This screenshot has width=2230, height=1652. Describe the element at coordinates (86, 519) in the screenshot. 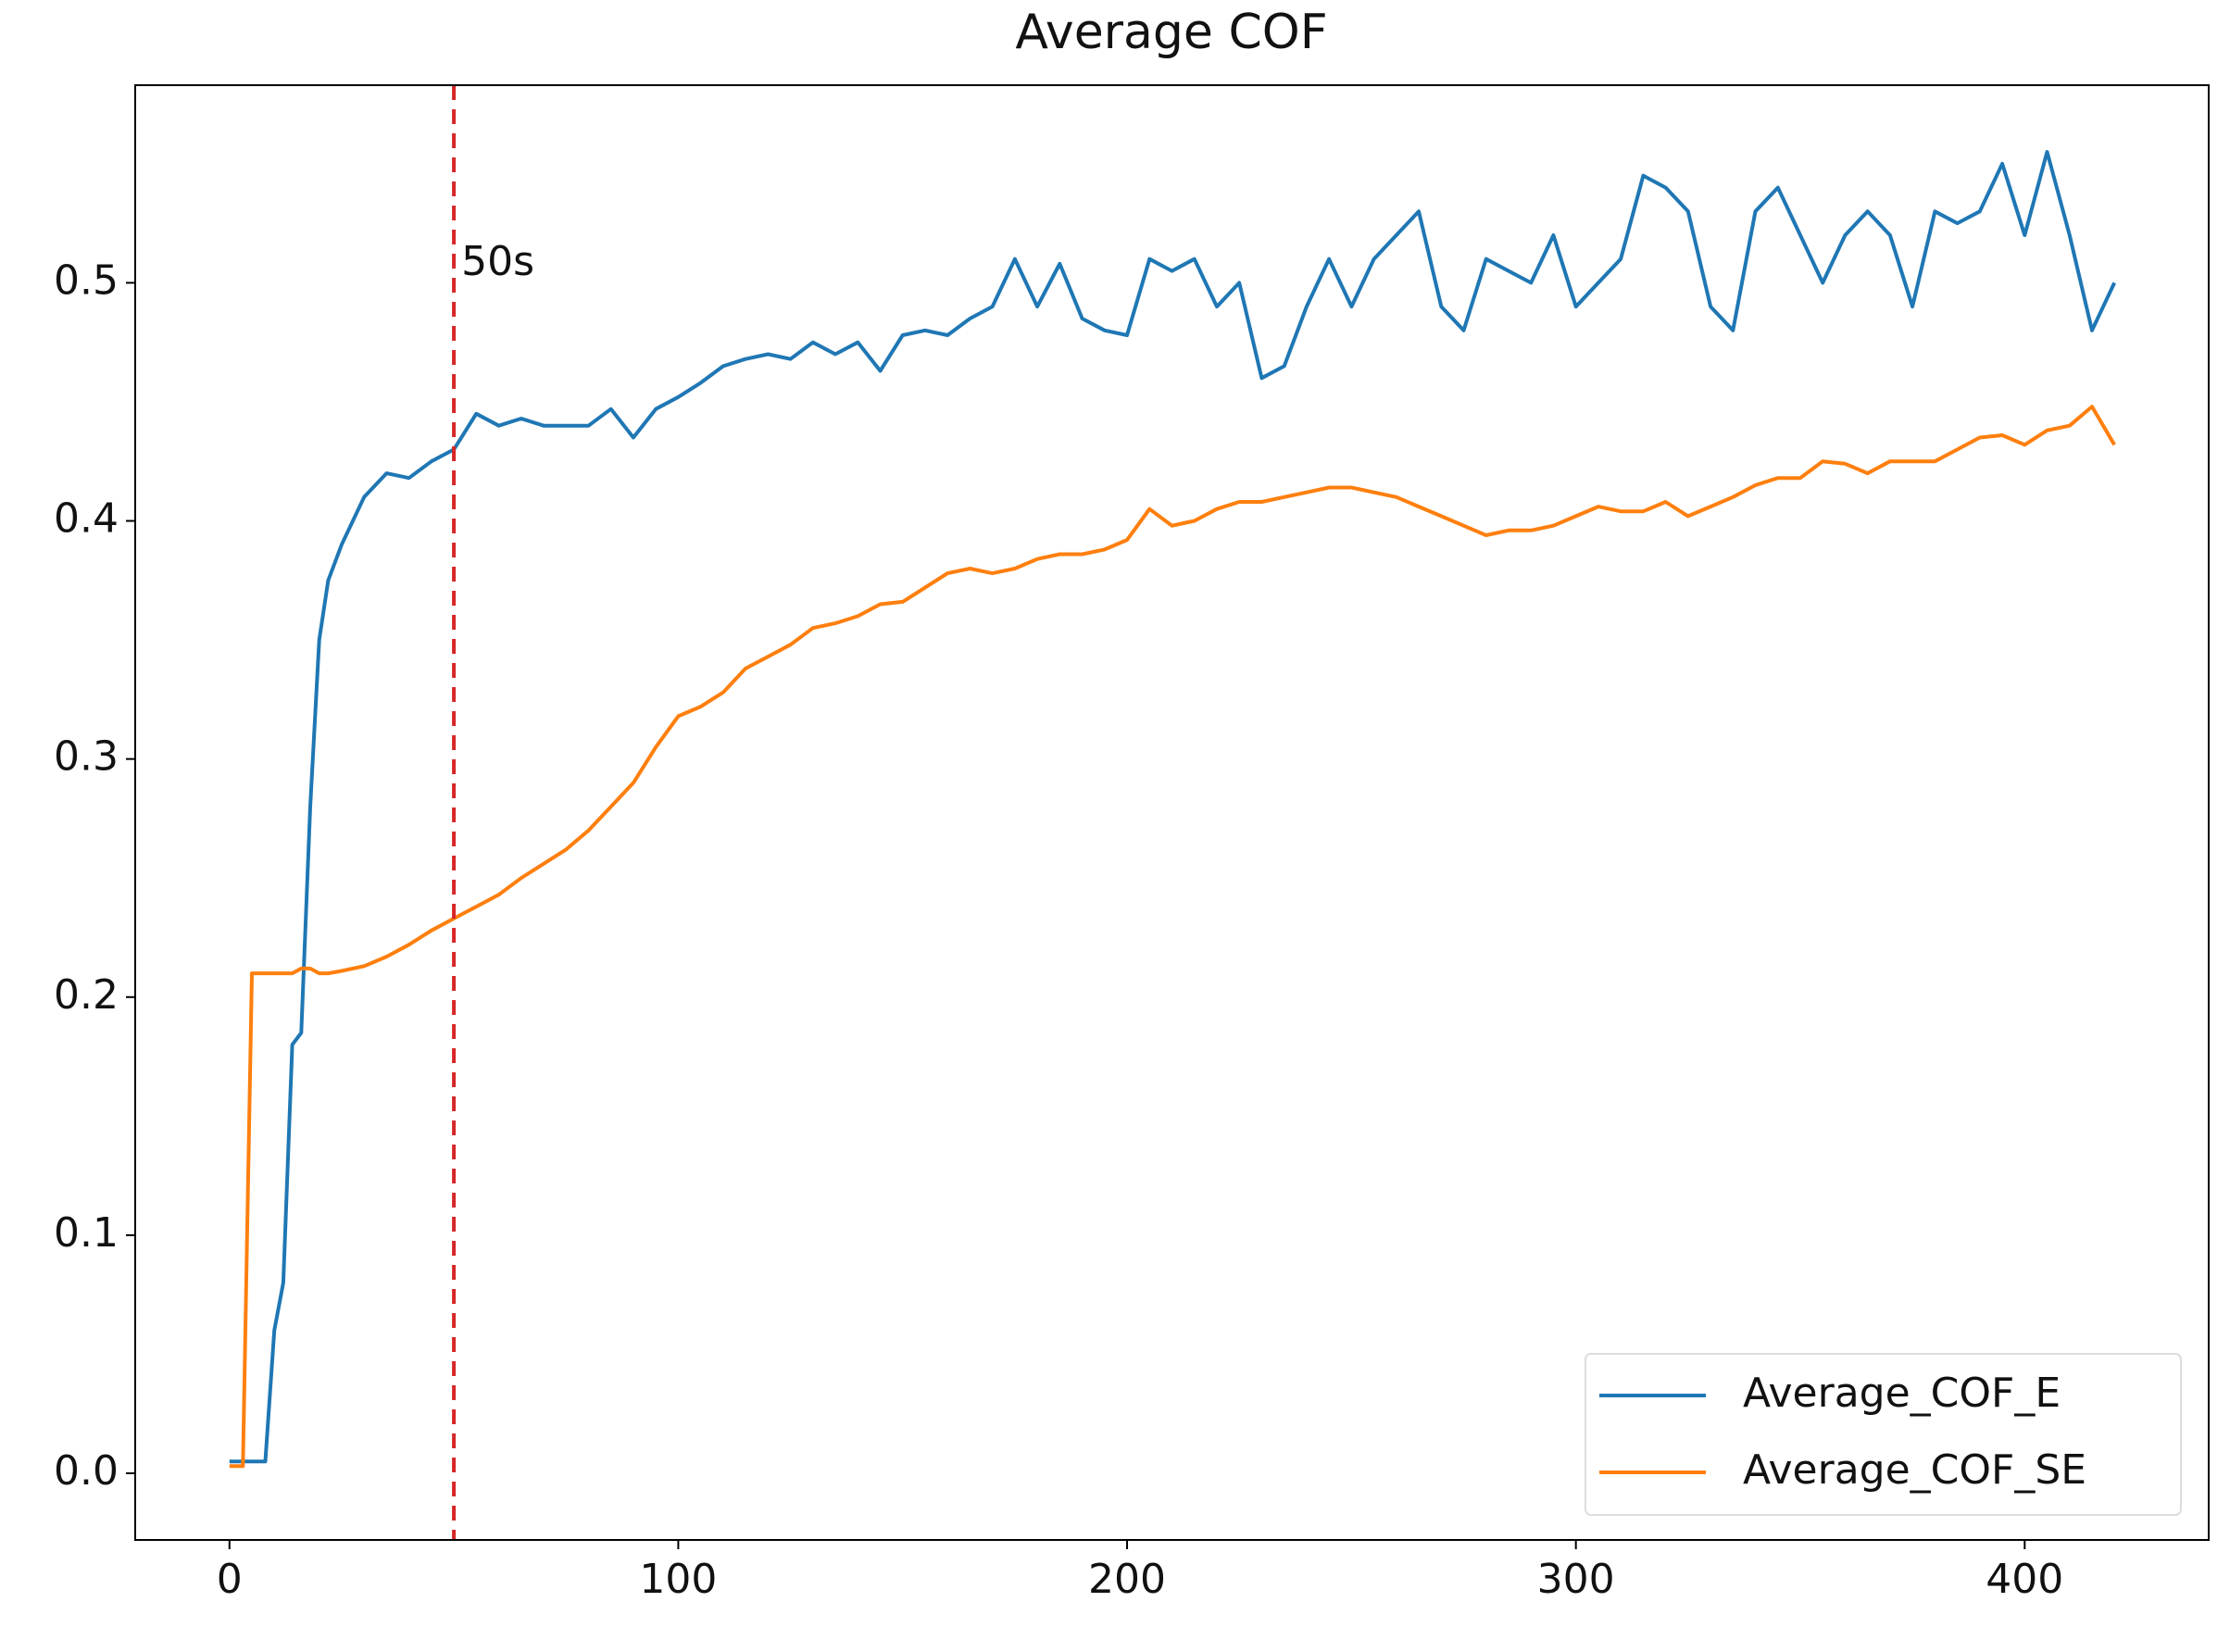

I see `y-tick-label: 0.4` at that location.